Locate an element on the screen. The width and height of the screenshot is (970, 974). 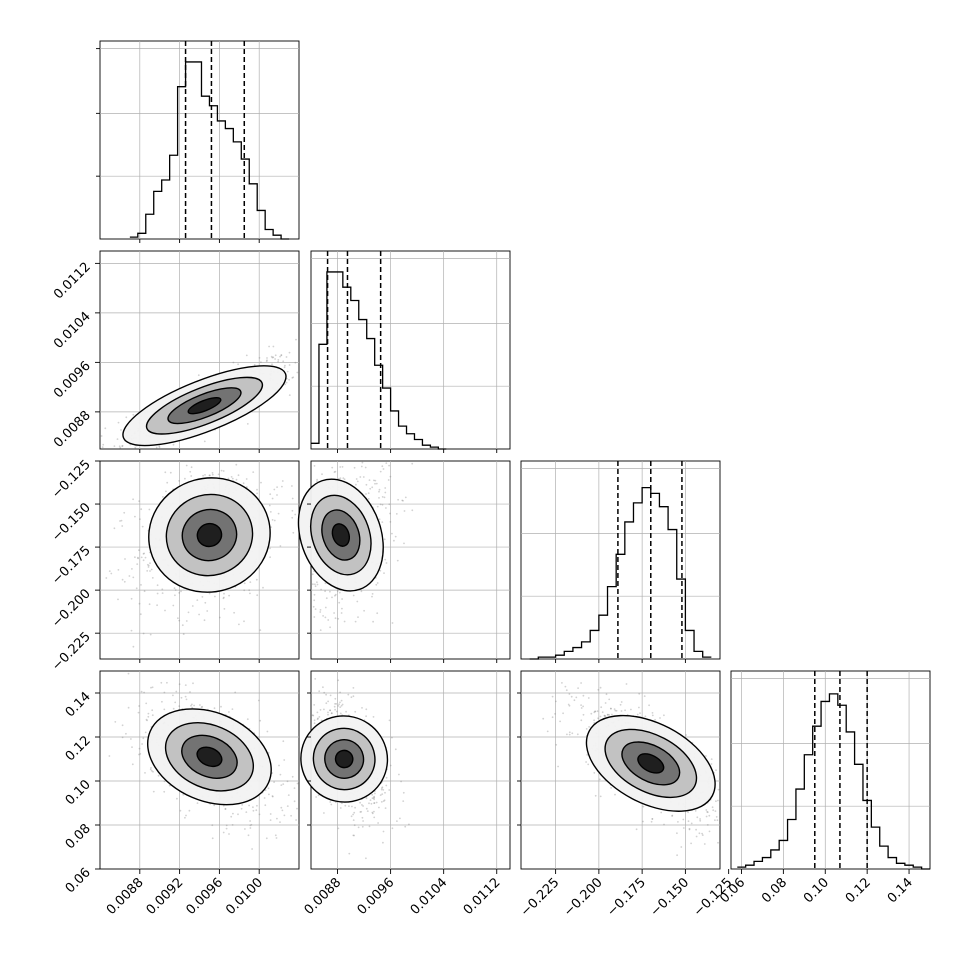
xtick-label: 0.08 is located at coordinates (774, 890).